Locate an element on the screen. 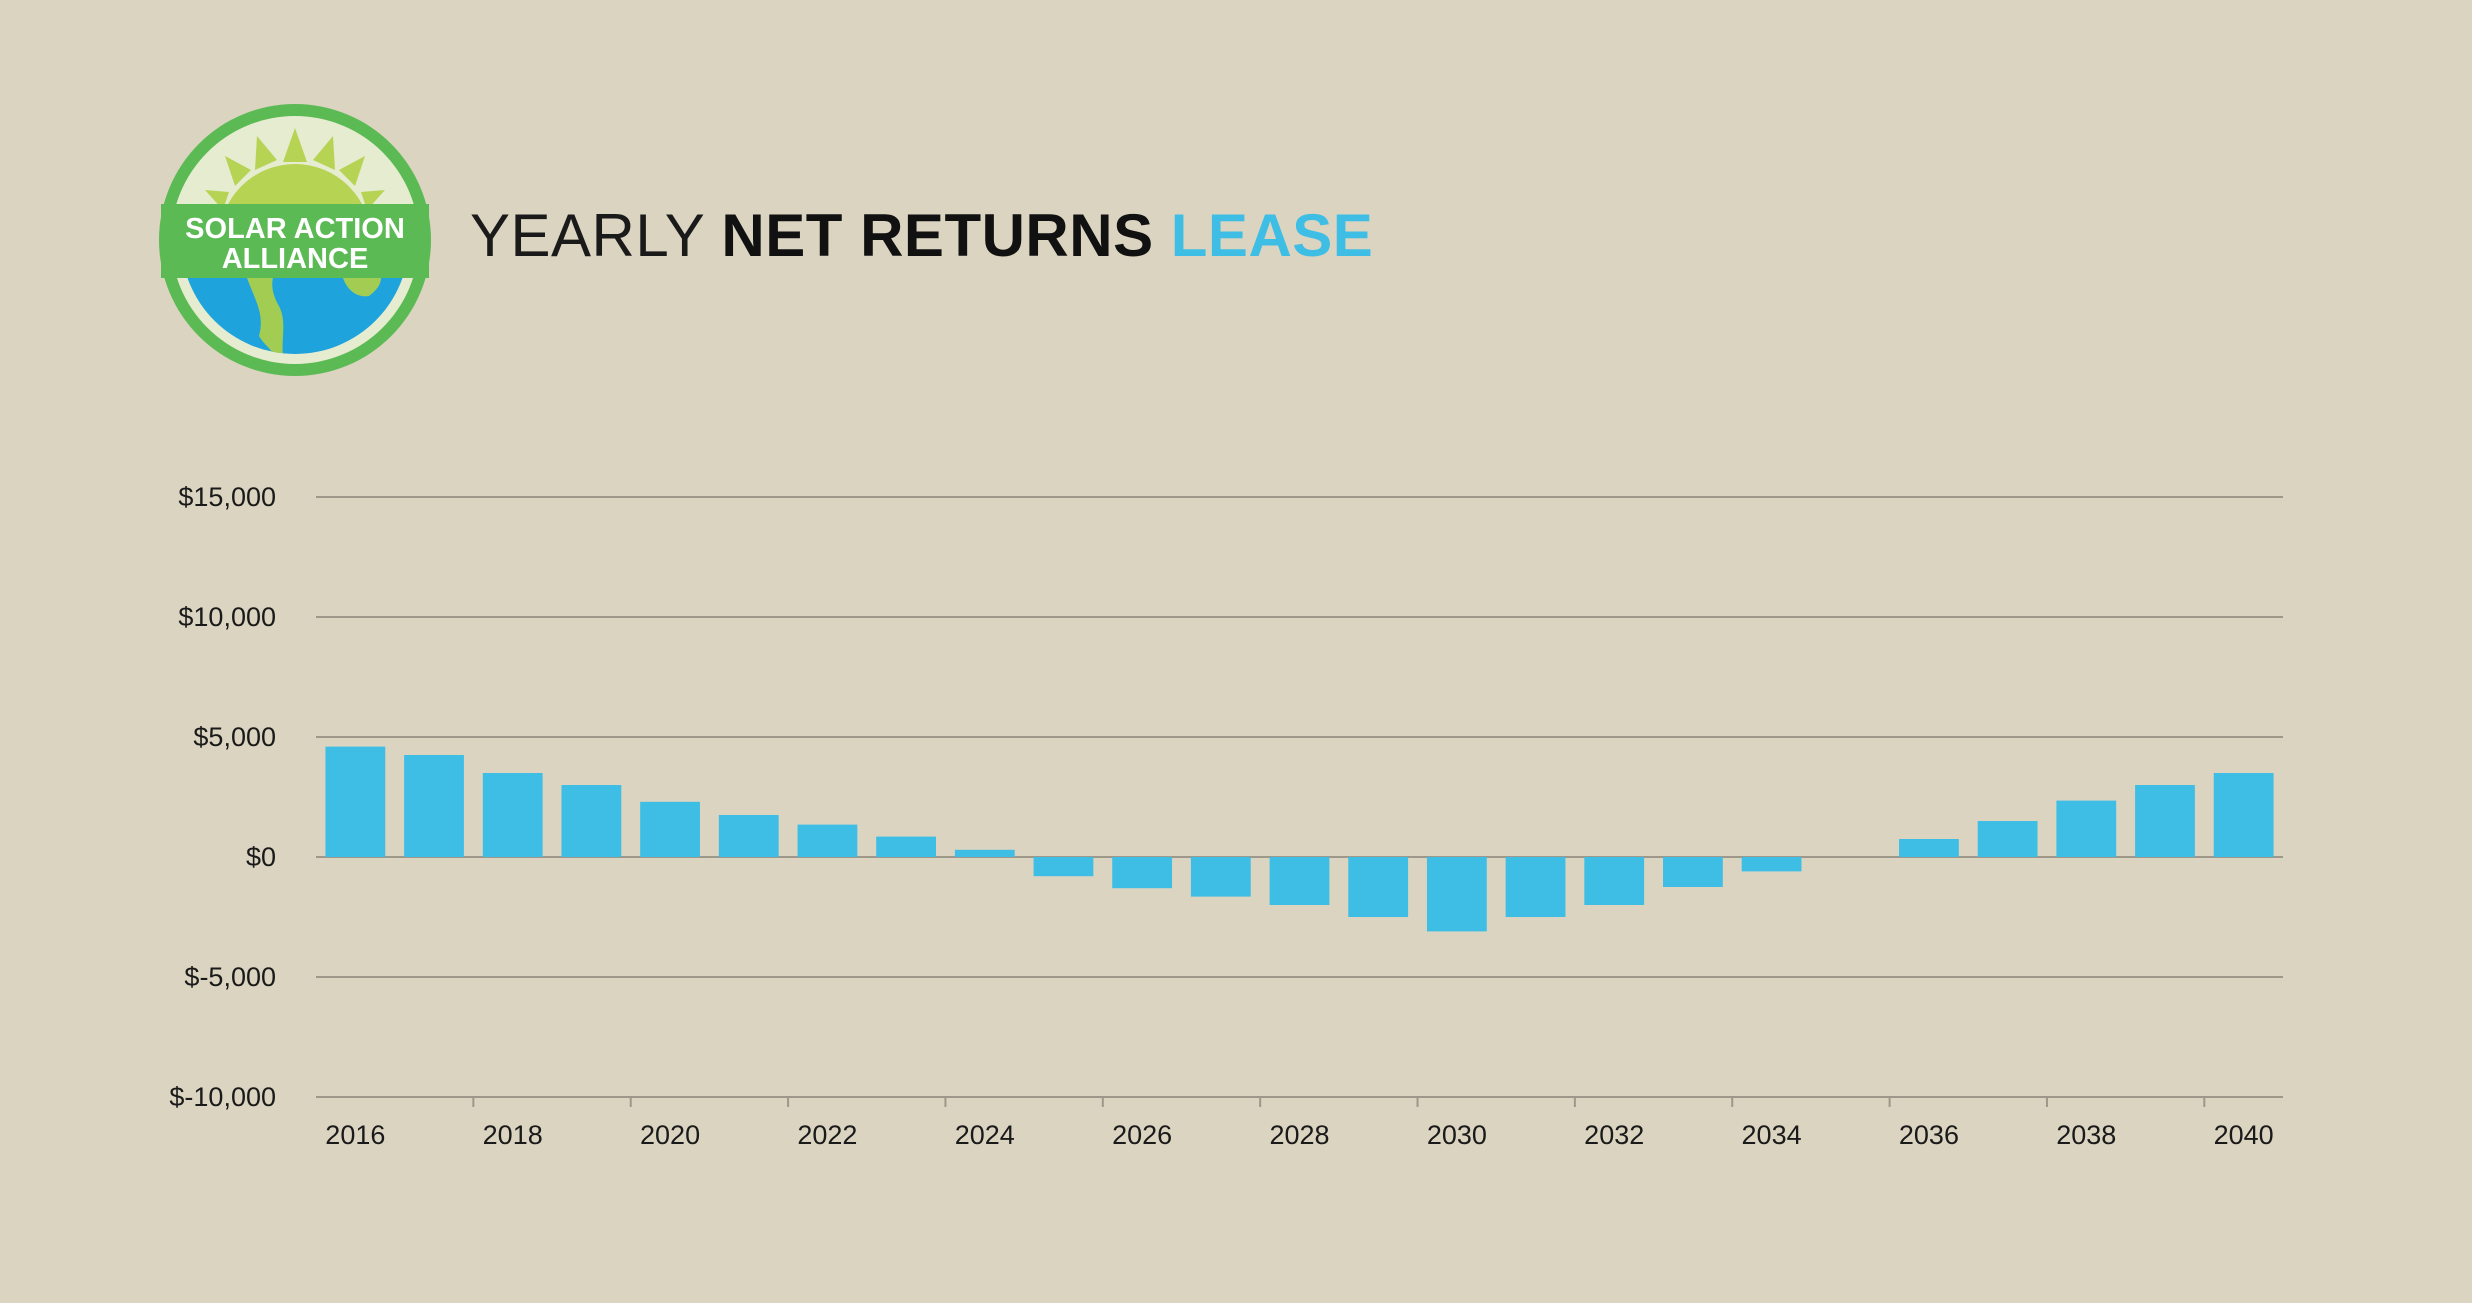 The image size is (2472, 1303). logo-emblem: SOLAR ACTION ALLIANCE is located at coordinates (295, 240).